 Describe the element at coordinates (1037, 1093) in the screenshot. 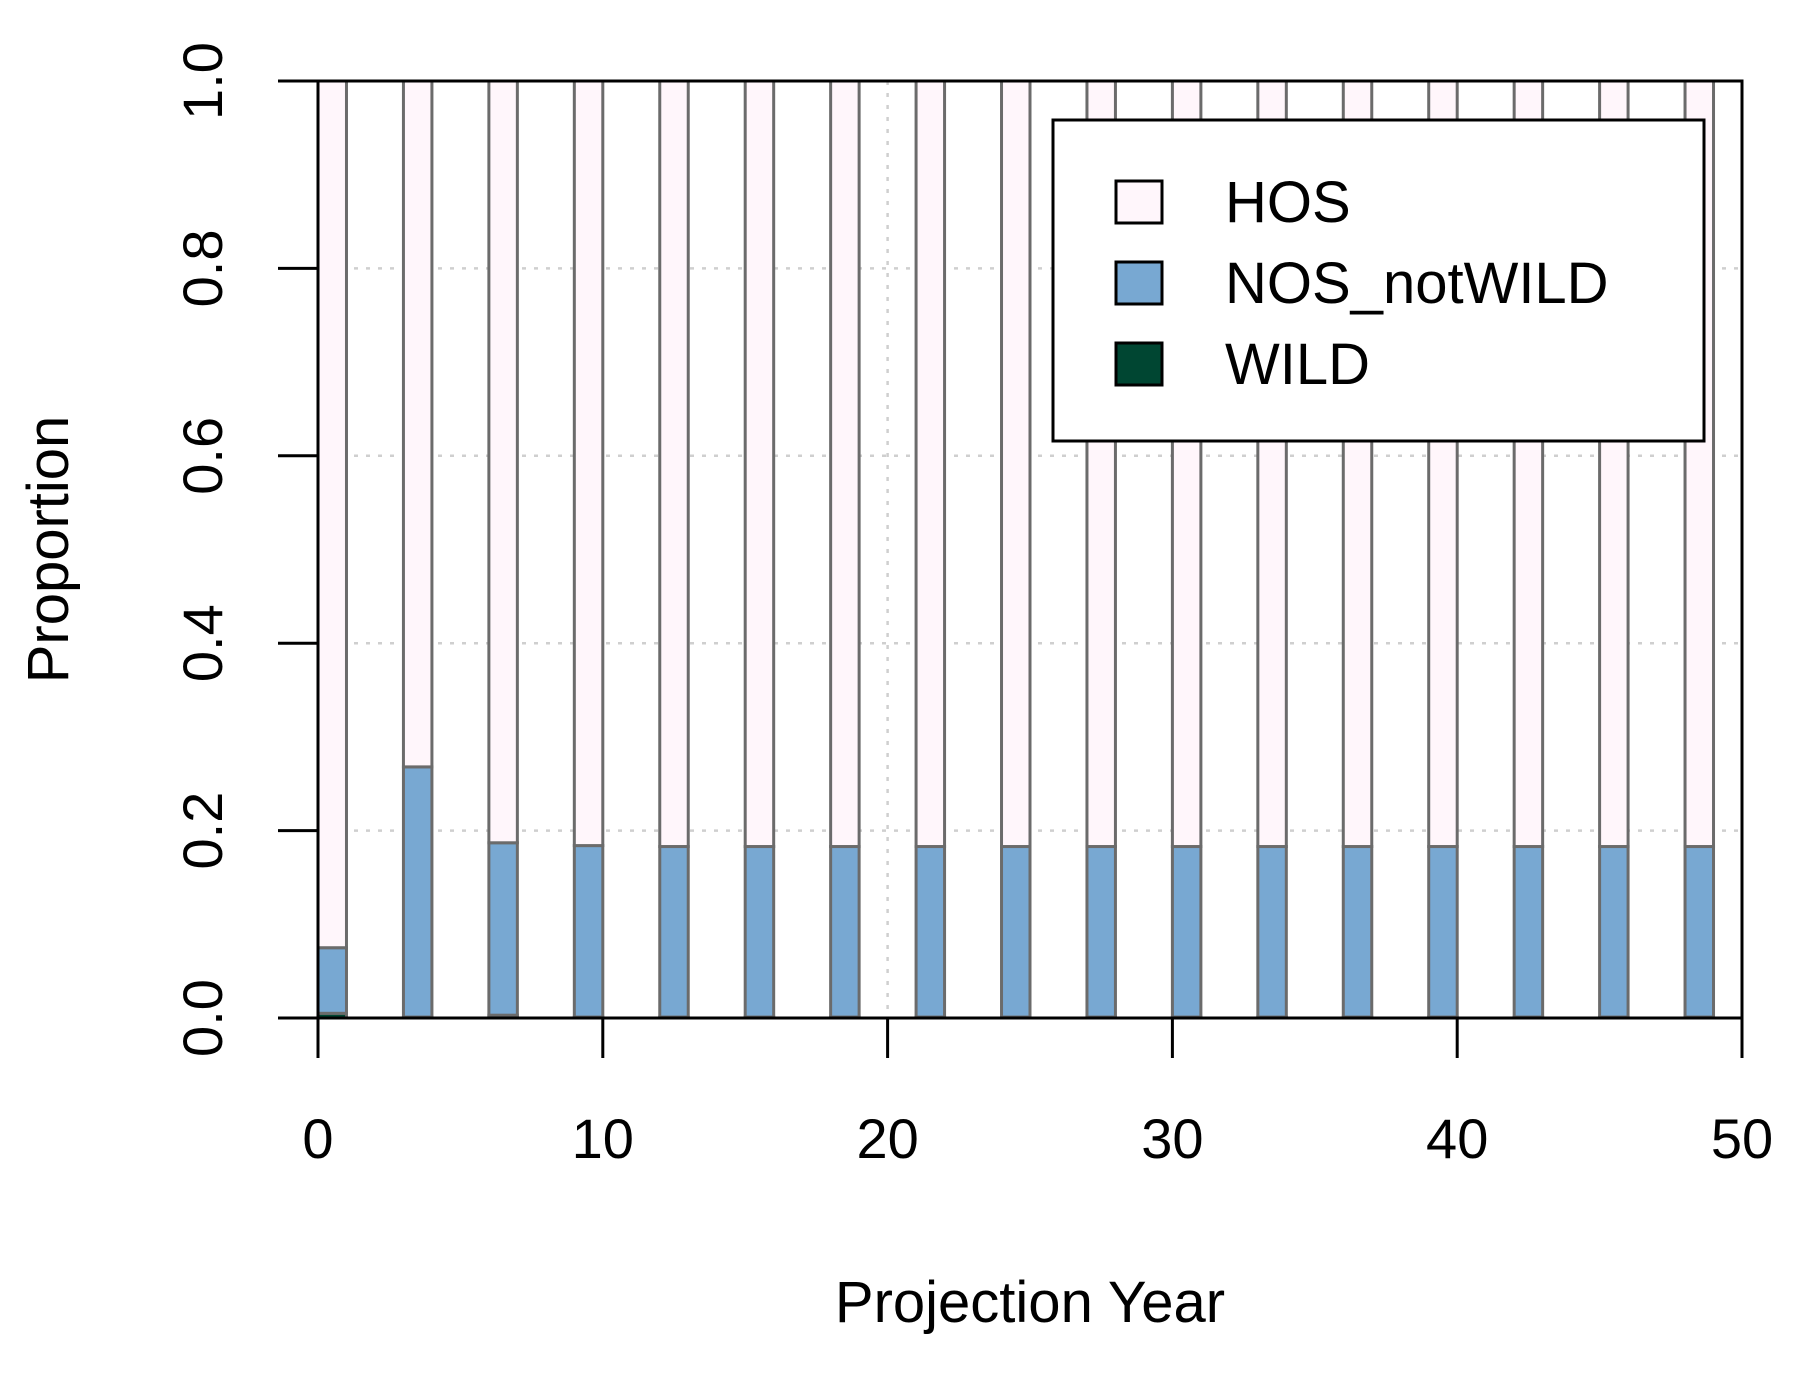

I see `x-axis: 0 10 20 30 40 50` at that location.